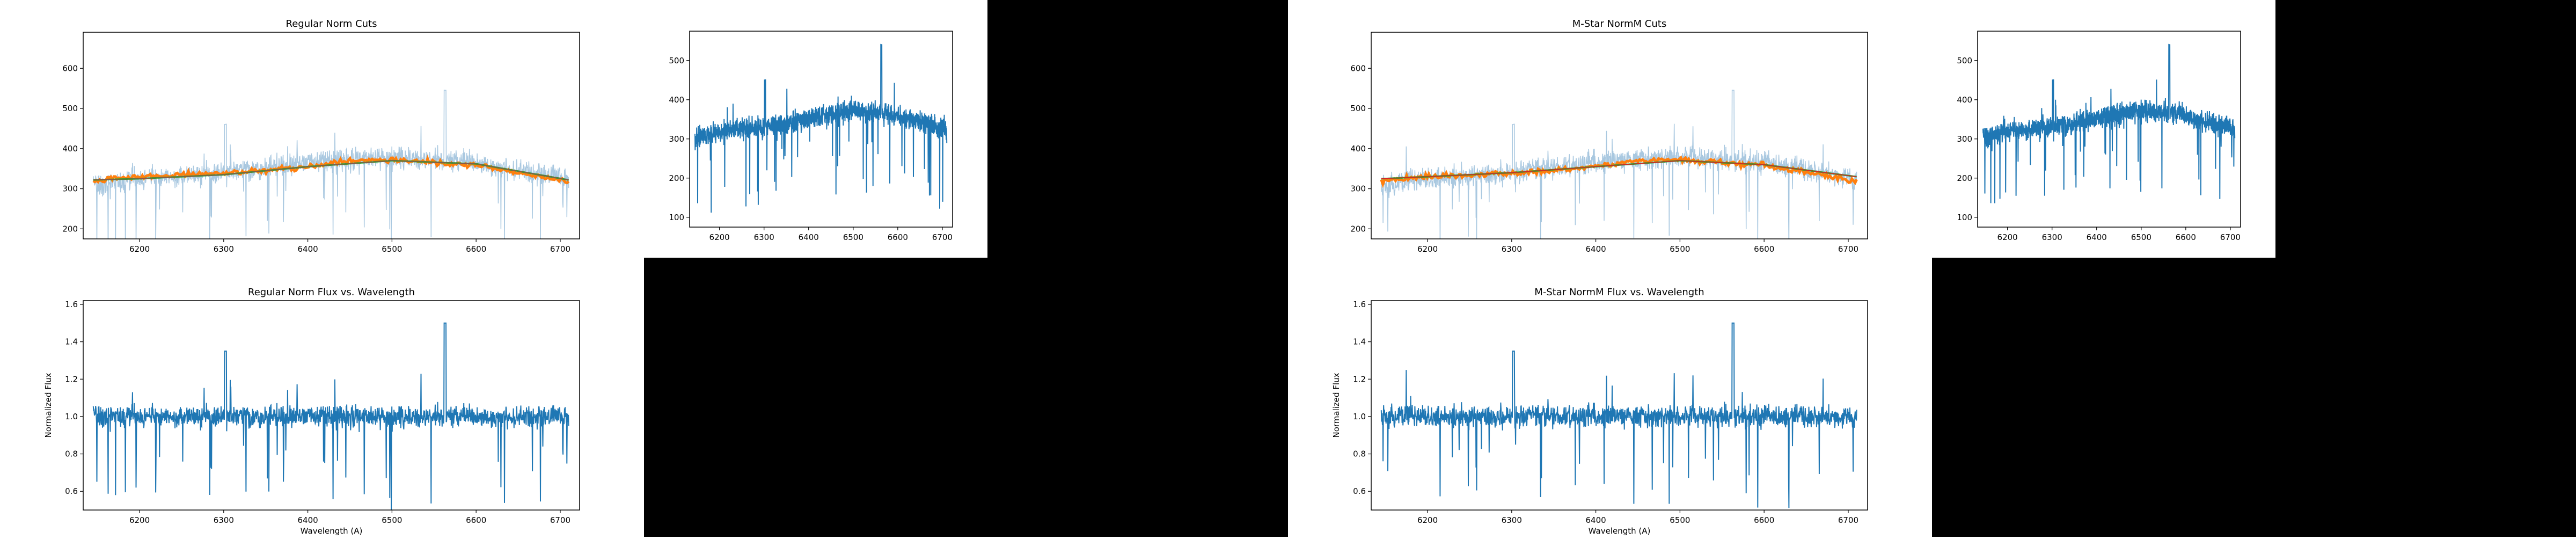 This screenshot has height=539, width=2576. Describe the element at coordinates (1137, 129) in the screenshot. I see `black-block-top-left` at that location.